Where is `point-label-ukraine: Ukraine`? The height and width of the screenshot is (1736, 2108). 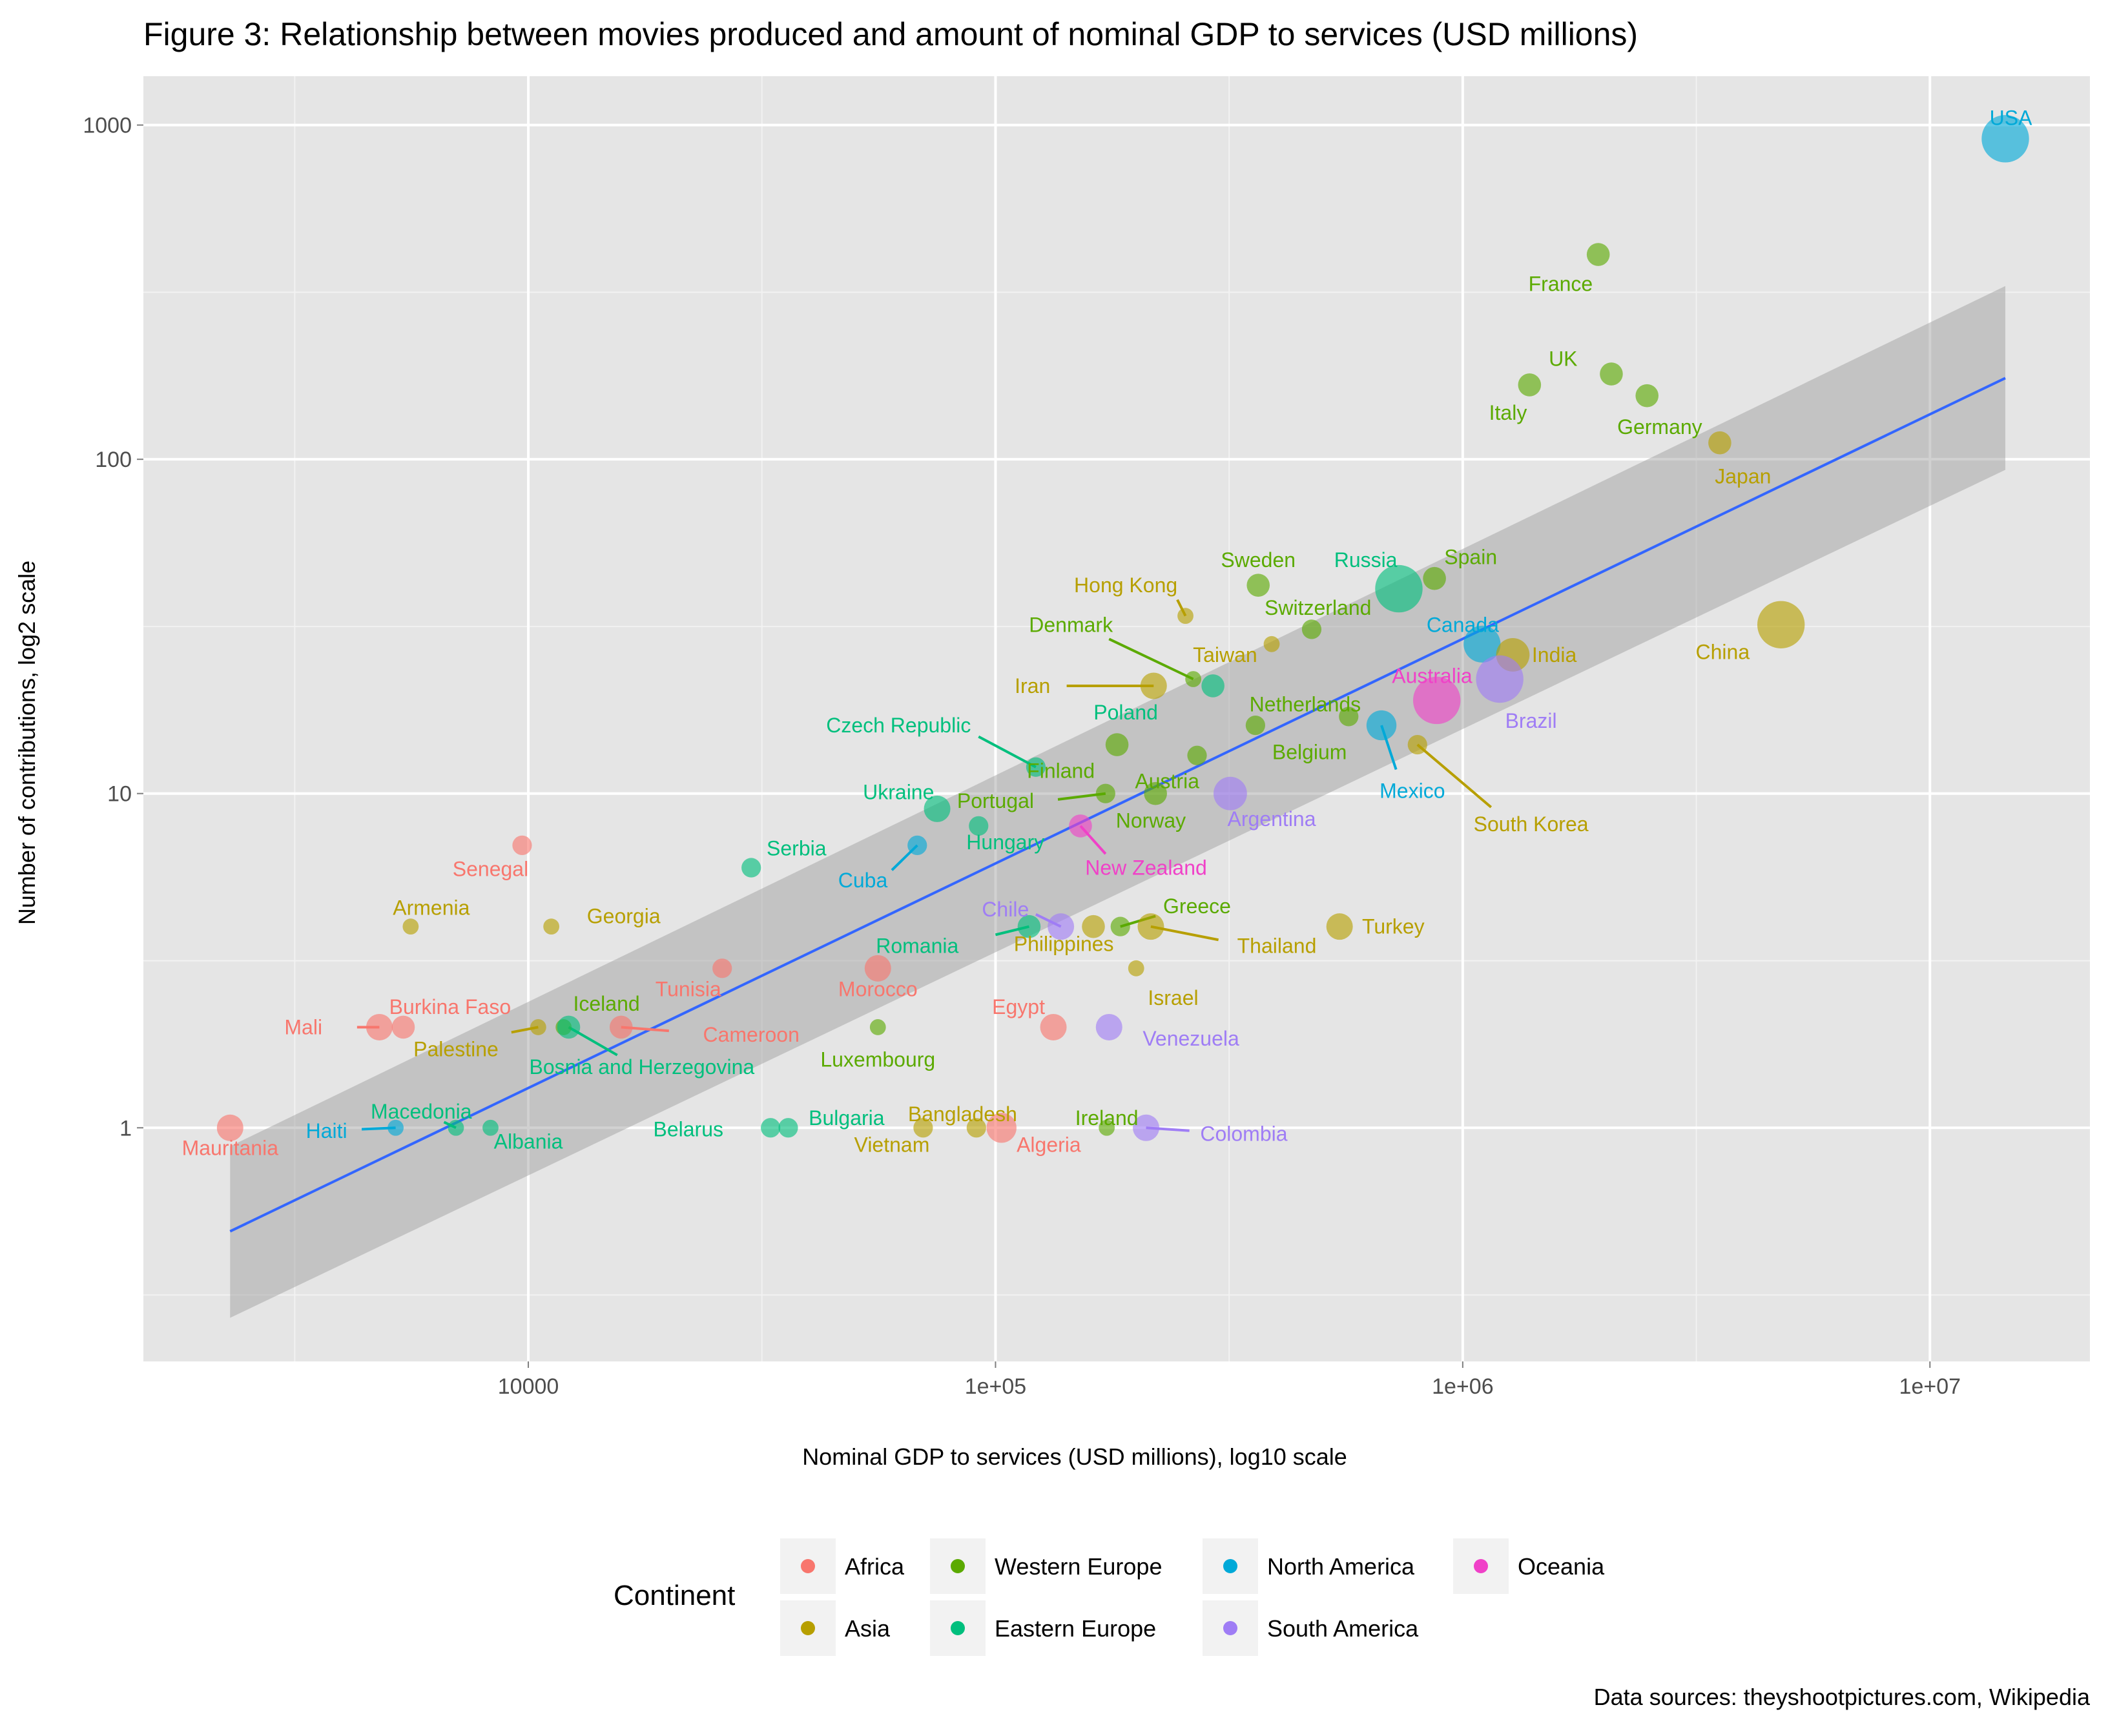
point-label-ukraine: Ukraine is located at coordinates (899, 791).